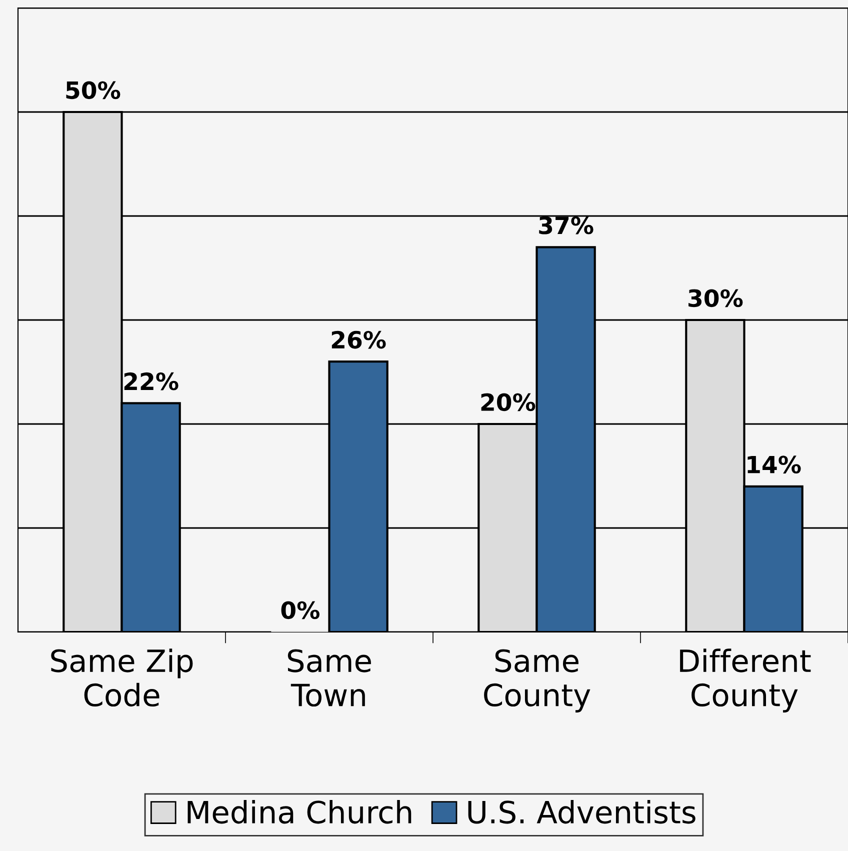 The image size is (848, 851). I want to click on x-tick-label: Same Town, so click(329, 678).